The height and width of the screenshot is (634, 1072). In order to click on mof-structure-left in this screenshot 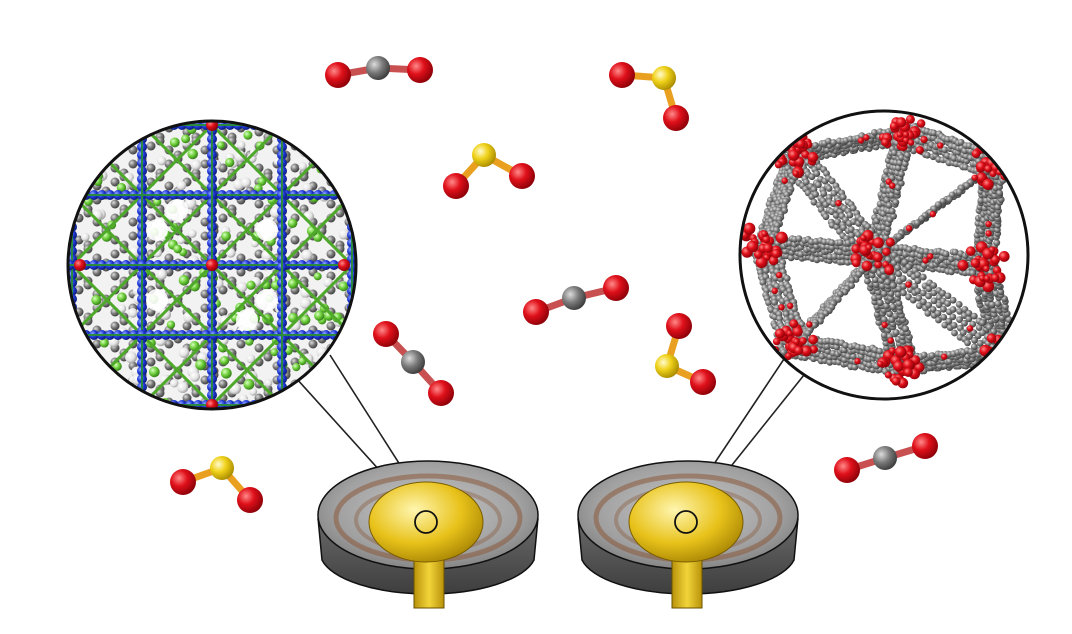, I will do `click(212, 265)`.